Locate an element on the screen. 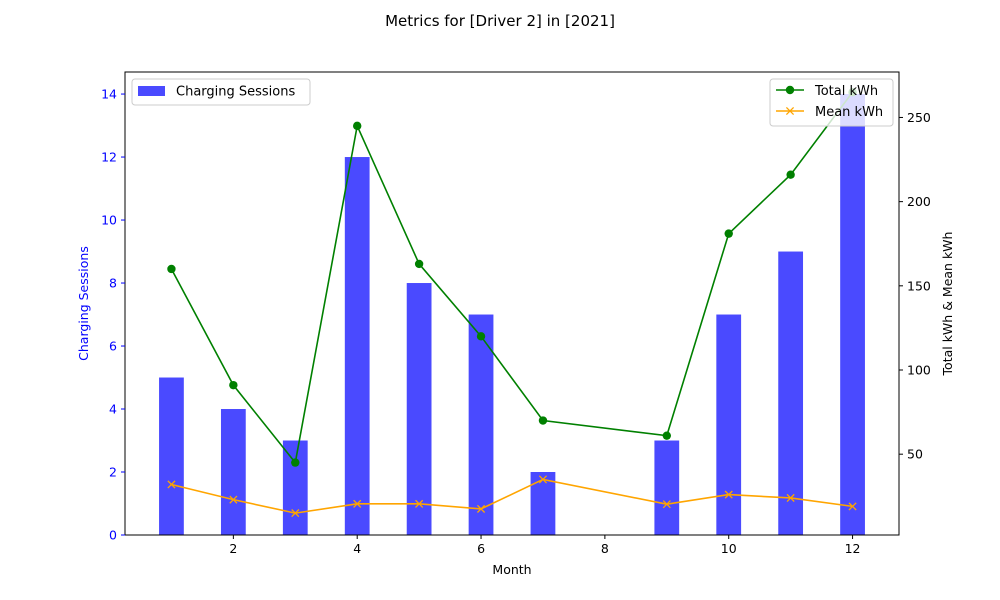 The height and width of the screenshot is (600, 1000). x-axis-label: Month is located at coordinates (511, 569).